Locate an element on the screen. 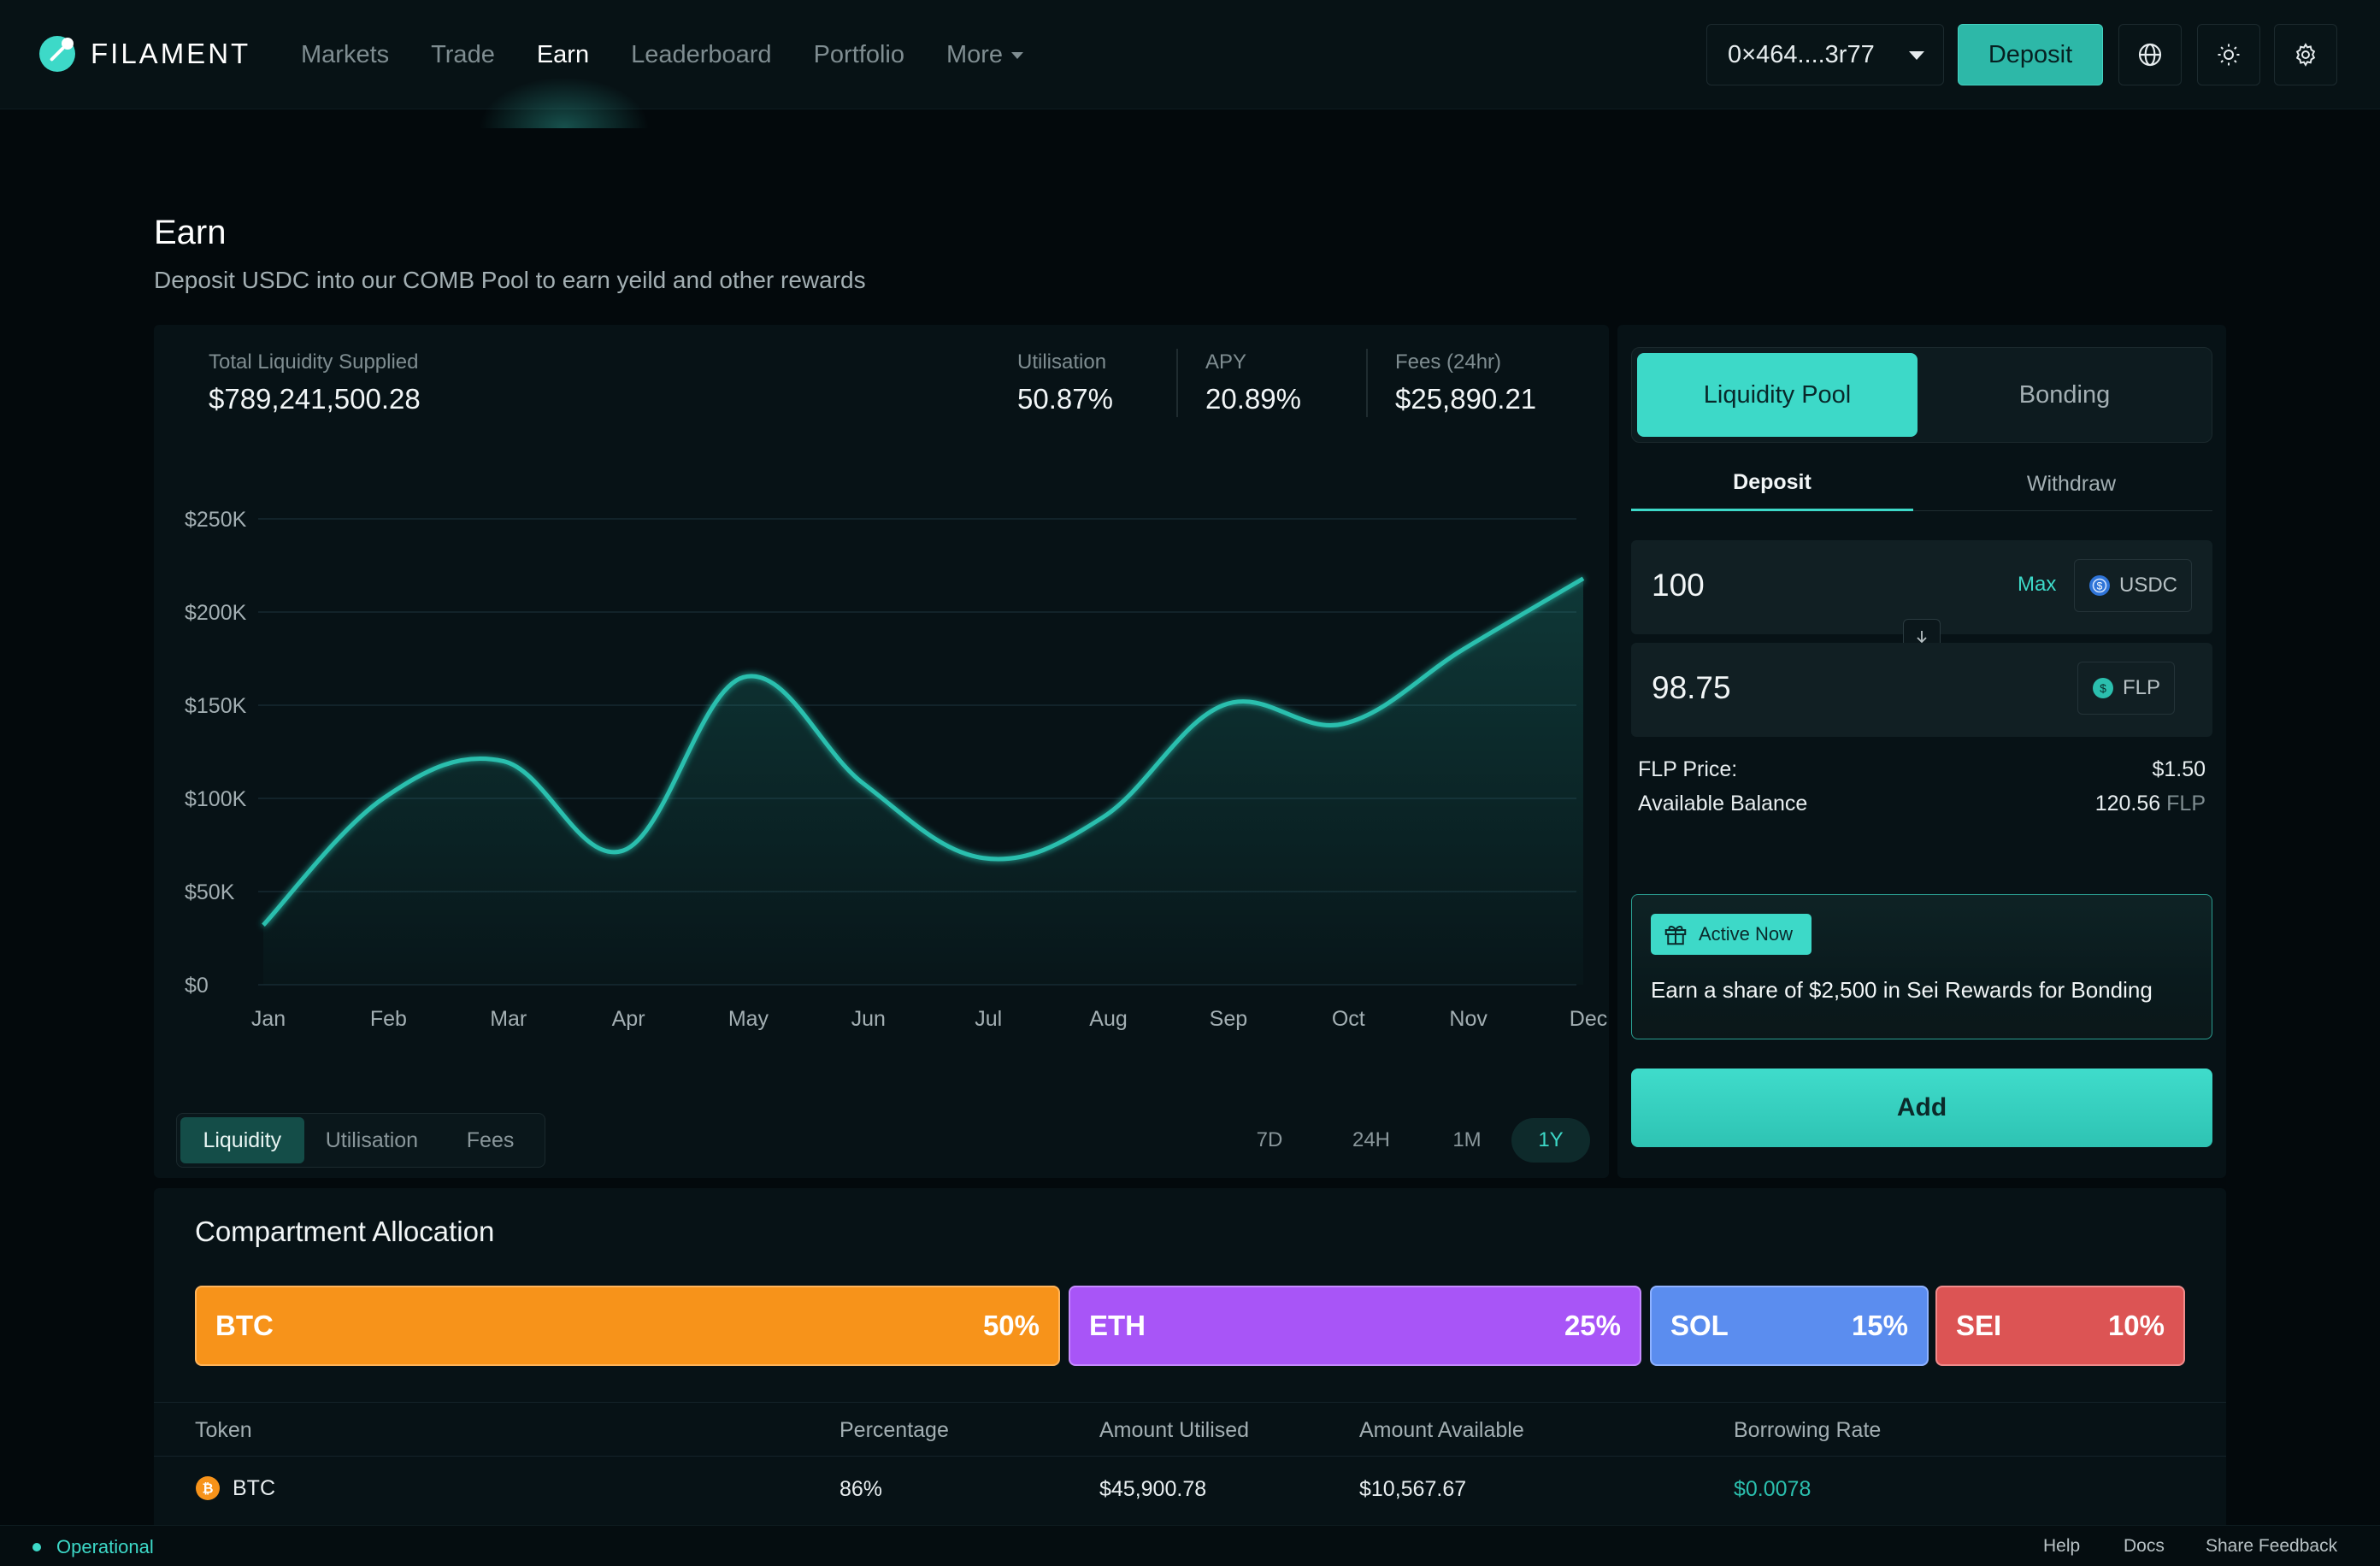 The height and width of the screenshot is (1566, 2380). receive-amount-box: 98.75 $ FLP is located at coordinates (1922, 690).